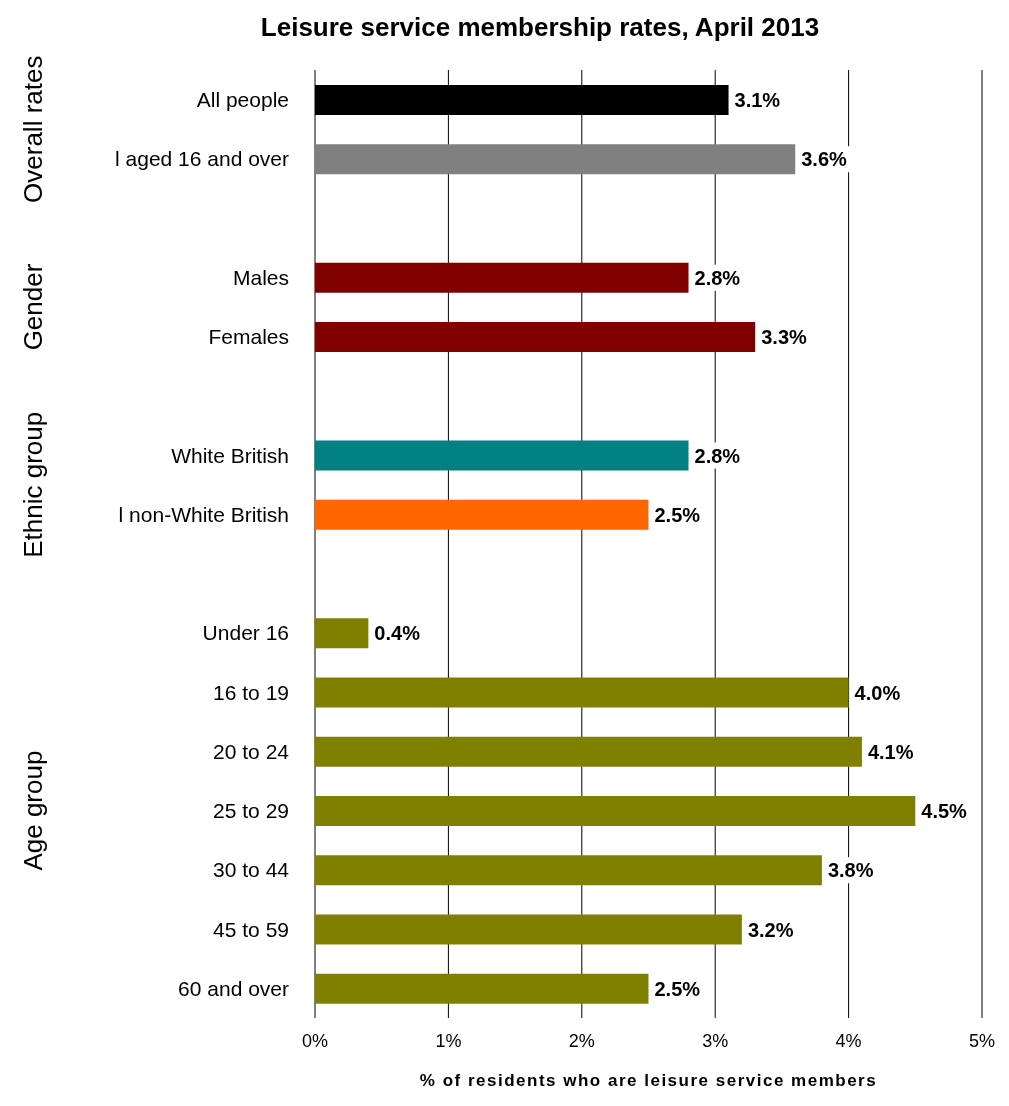  I want to click on y-tick-label: Under 16, so click(245, 633).